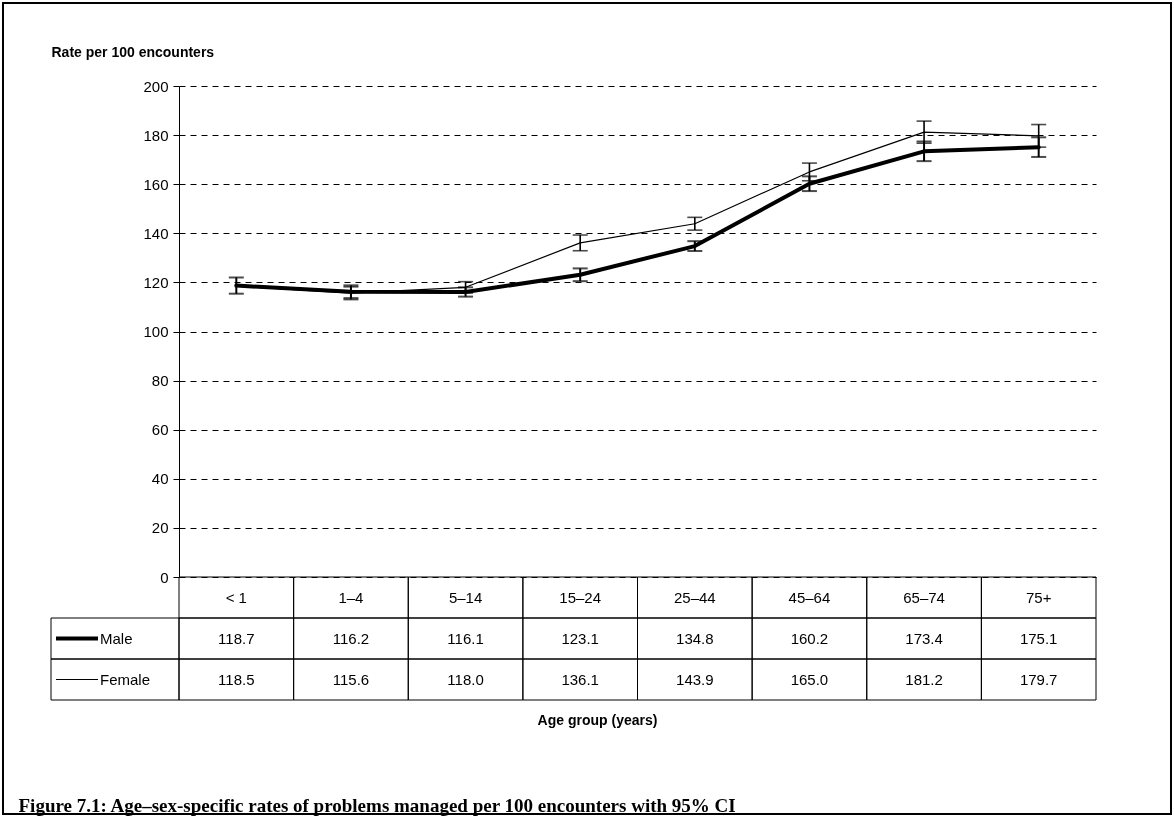 Image resolution: width=1174 pixels, height=818 pixels. What do you see at coordinates (597, 720) in the screenshot?
I see `text: Age group (years)` at bounding box center [597, 720].